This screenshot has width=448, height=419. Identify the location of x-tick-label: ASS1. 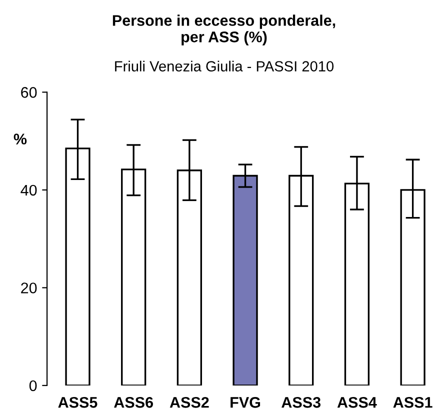
(412, 402).